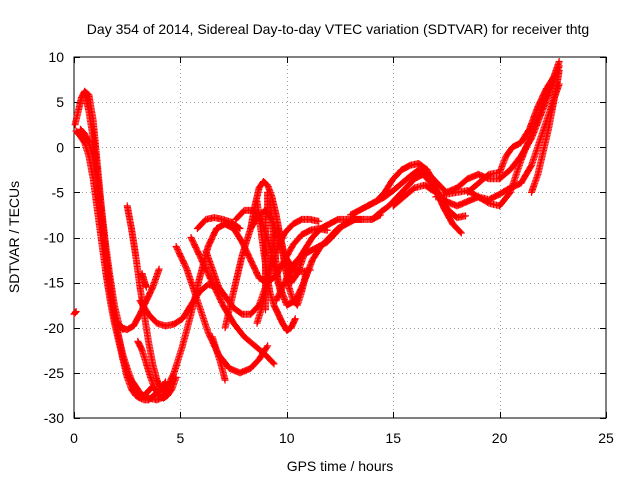  I want to click on y-tick-label: -15, so click(54, 283).